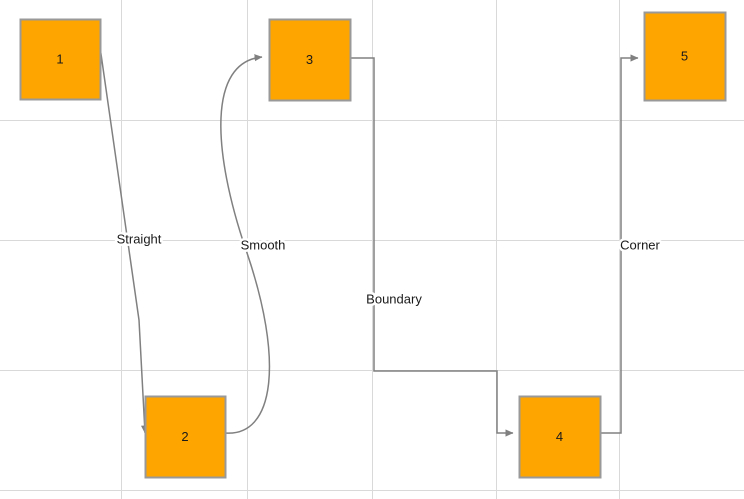 The width and height of the screenshot is (744, 499). I want to click on edge-label-text: Smooth, so click(263, 244).